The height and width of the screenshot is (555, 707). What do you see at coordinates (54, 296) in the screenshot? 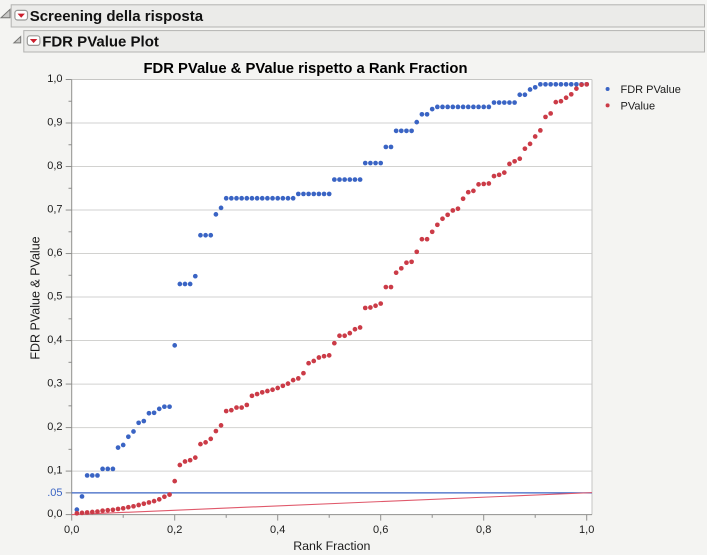
I see `svg-text: 0,5` at bounding box center [54, 296].